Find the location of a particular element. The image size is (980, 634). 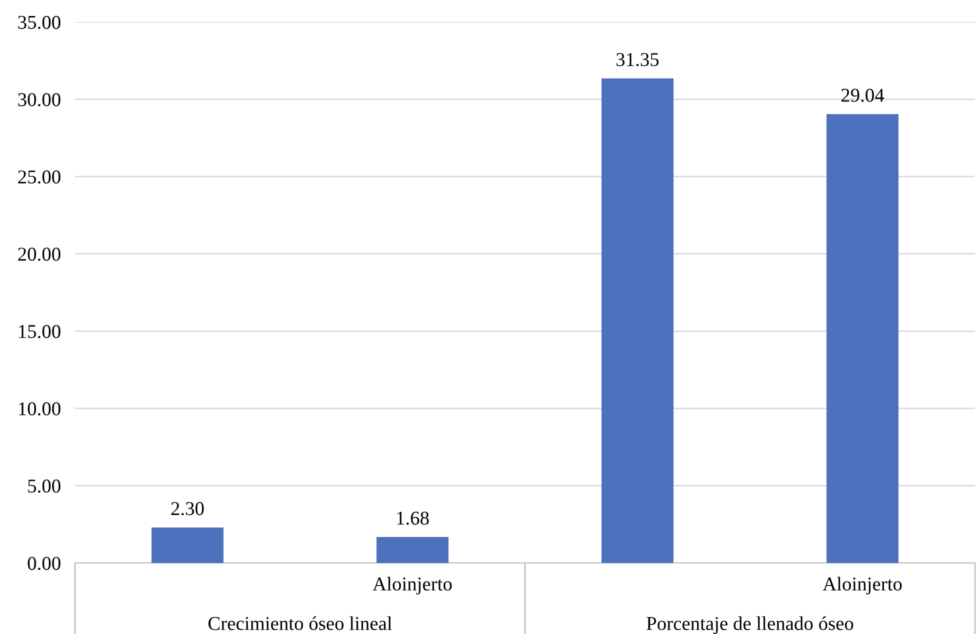

y-tick-label: 0.00 is located at coordinates (44, 563).